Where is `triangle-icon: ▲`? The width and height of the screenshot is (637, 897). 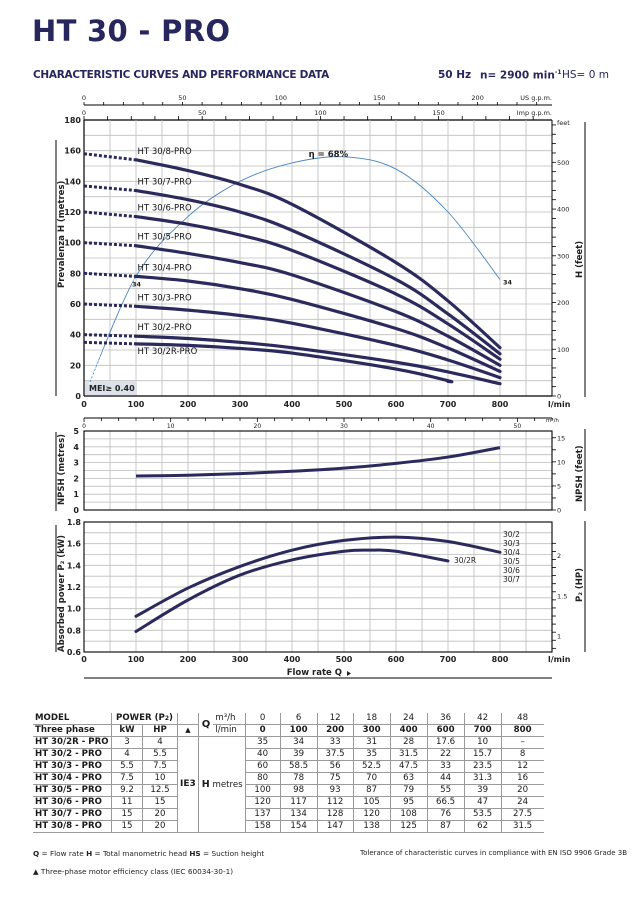
triangle-icon: ▲ is located at coordinates (188, 730).